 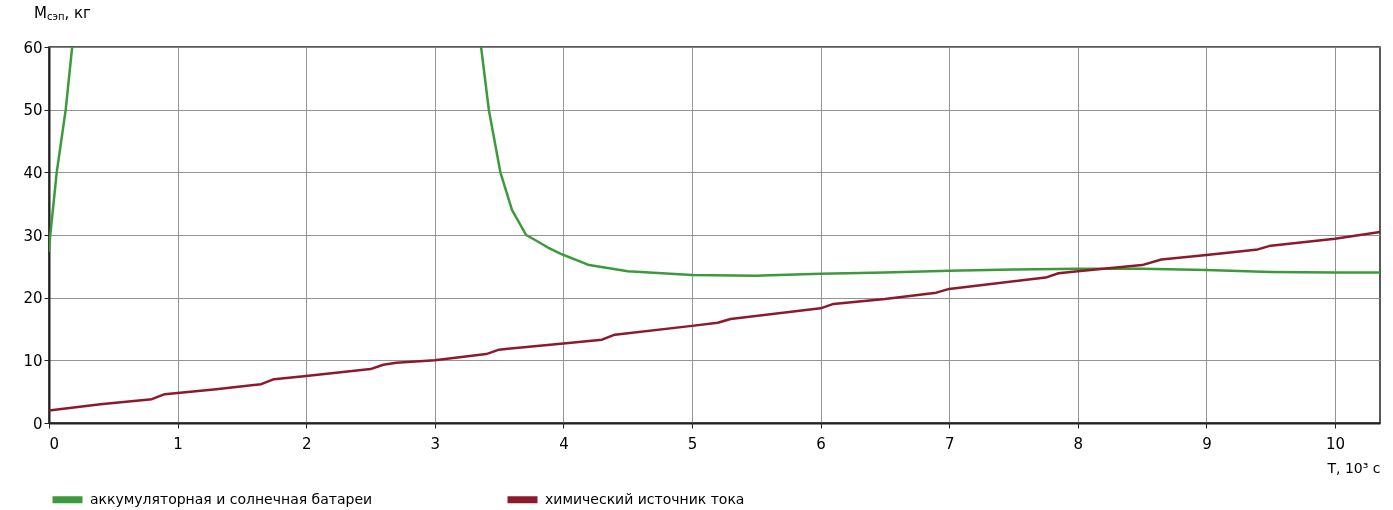 I want to click on x-axis-title: T, 10³ с, so click(x=1353, y=467).